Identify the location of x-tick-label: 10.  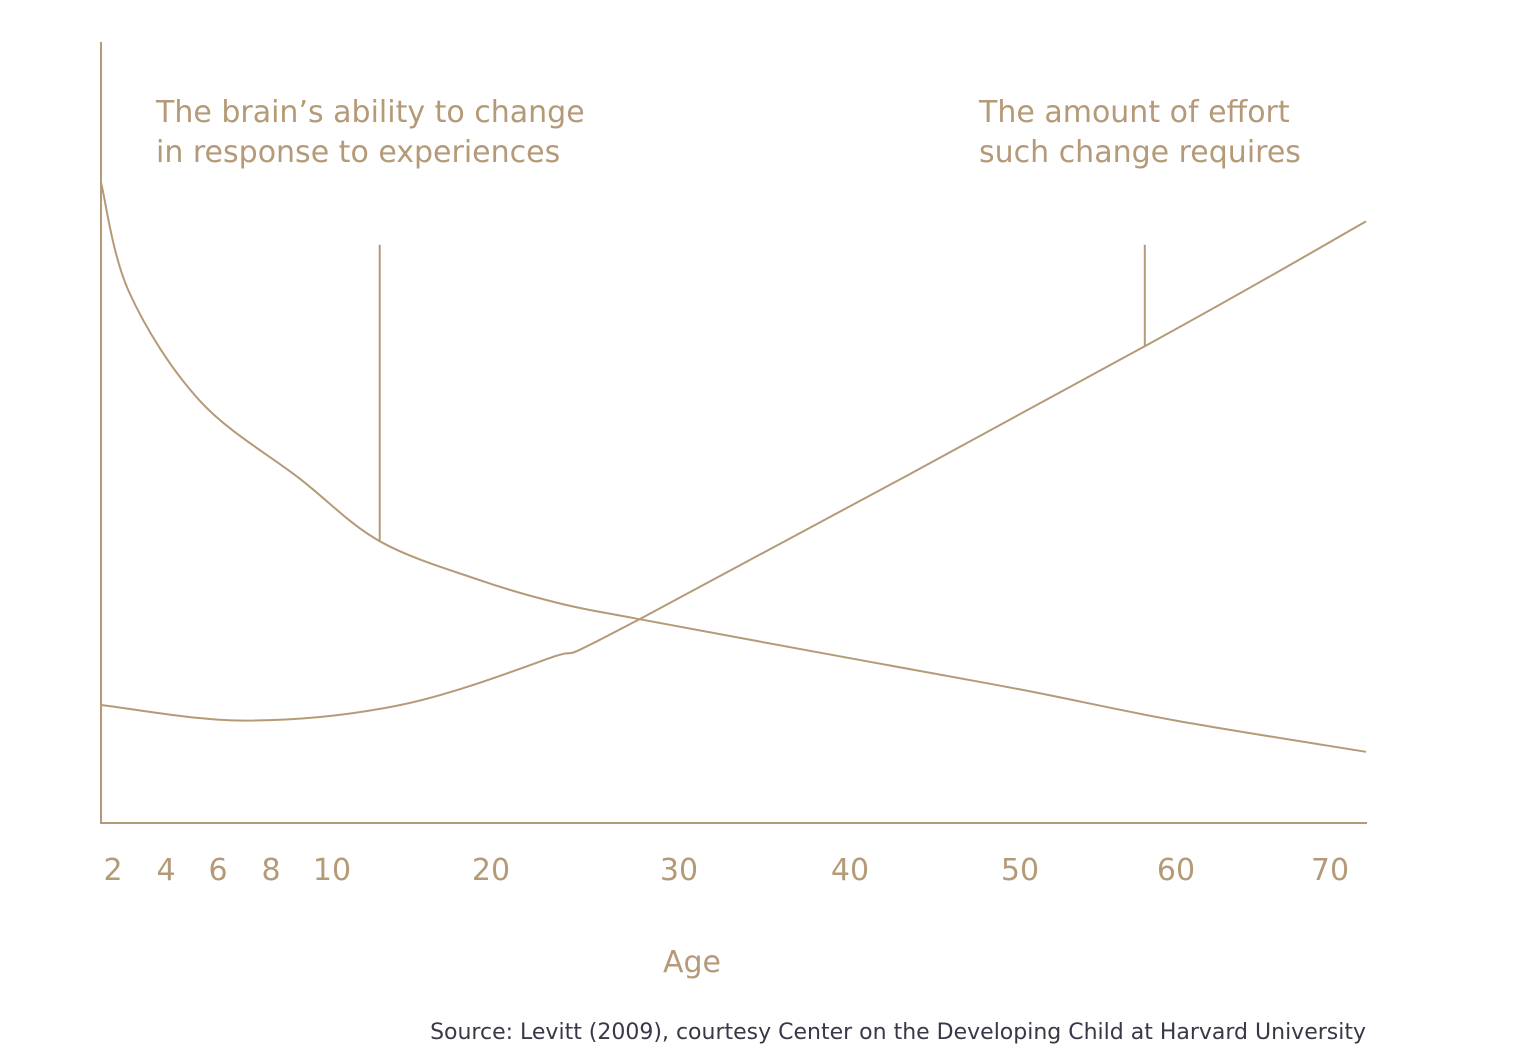
(332, 870).